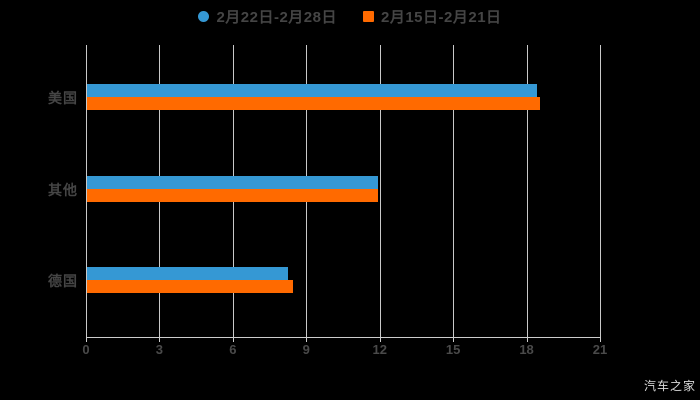 This screenshot has height=400, width=700. I want to click on gridline-x18, so click(527, 191).